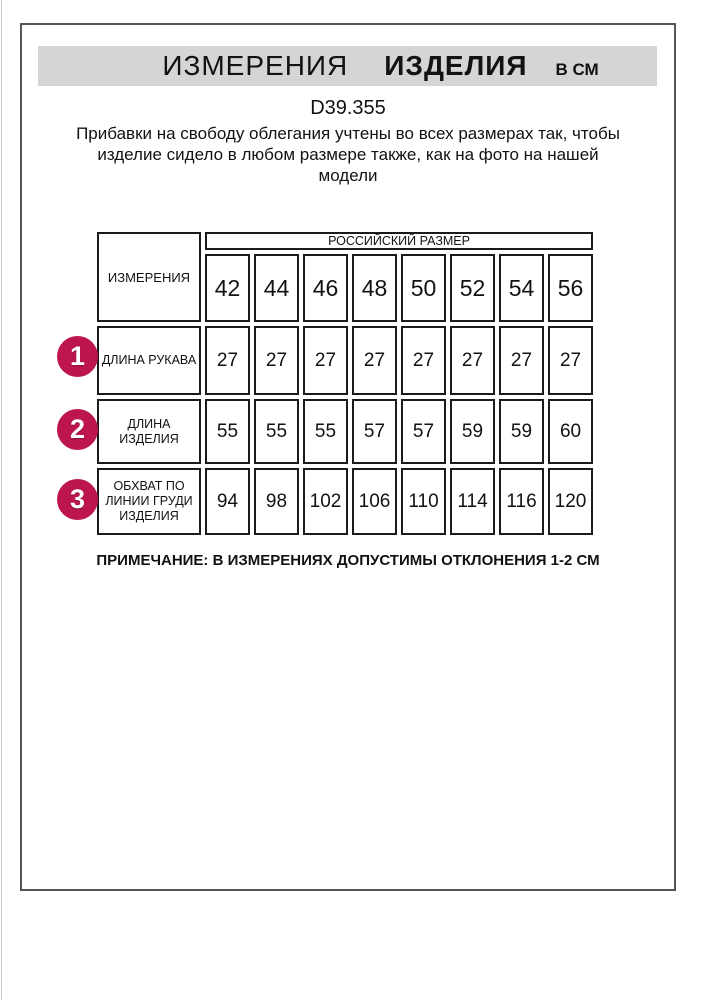  Describe the element at coordinates (149, 431) in the screenshot. I see `row-label: ДЛИНА ИЗДЕЛИЯ` at that location.